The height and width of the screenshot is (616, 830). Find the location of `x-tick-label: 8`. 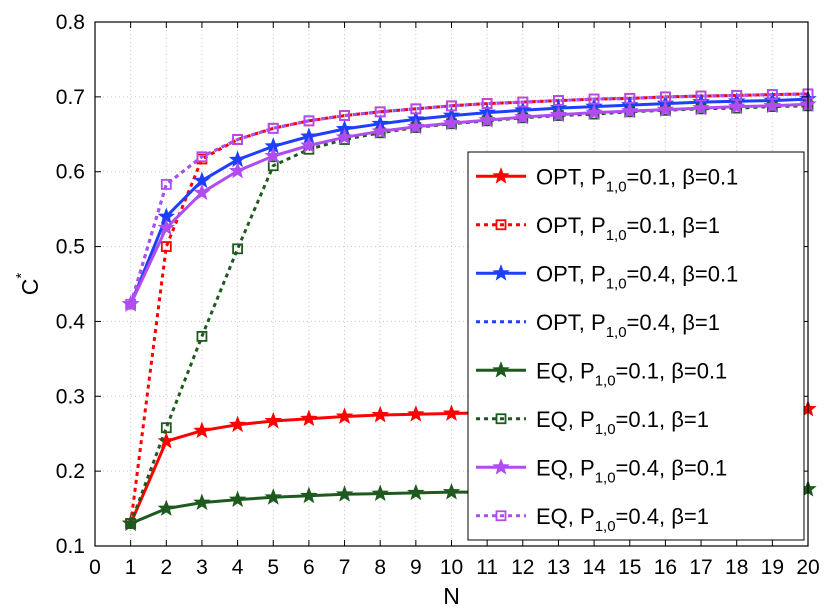

x-tick-label: 8 is located at coordinates (380, 567).